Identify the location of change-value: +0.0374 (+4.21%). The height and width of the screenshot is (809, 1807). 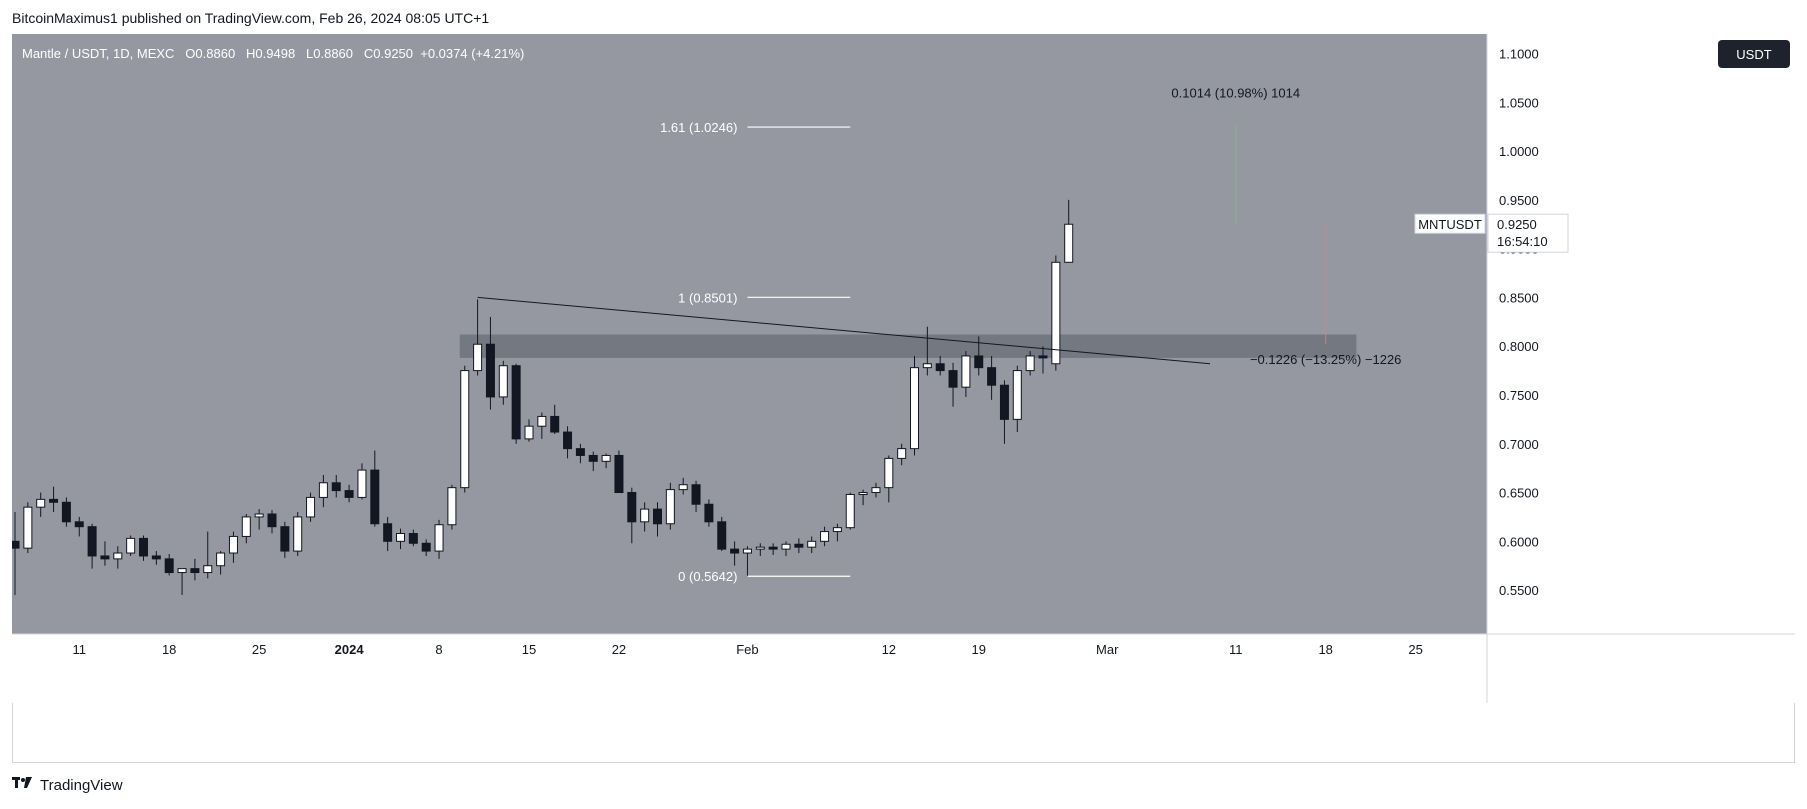
(472, 53).